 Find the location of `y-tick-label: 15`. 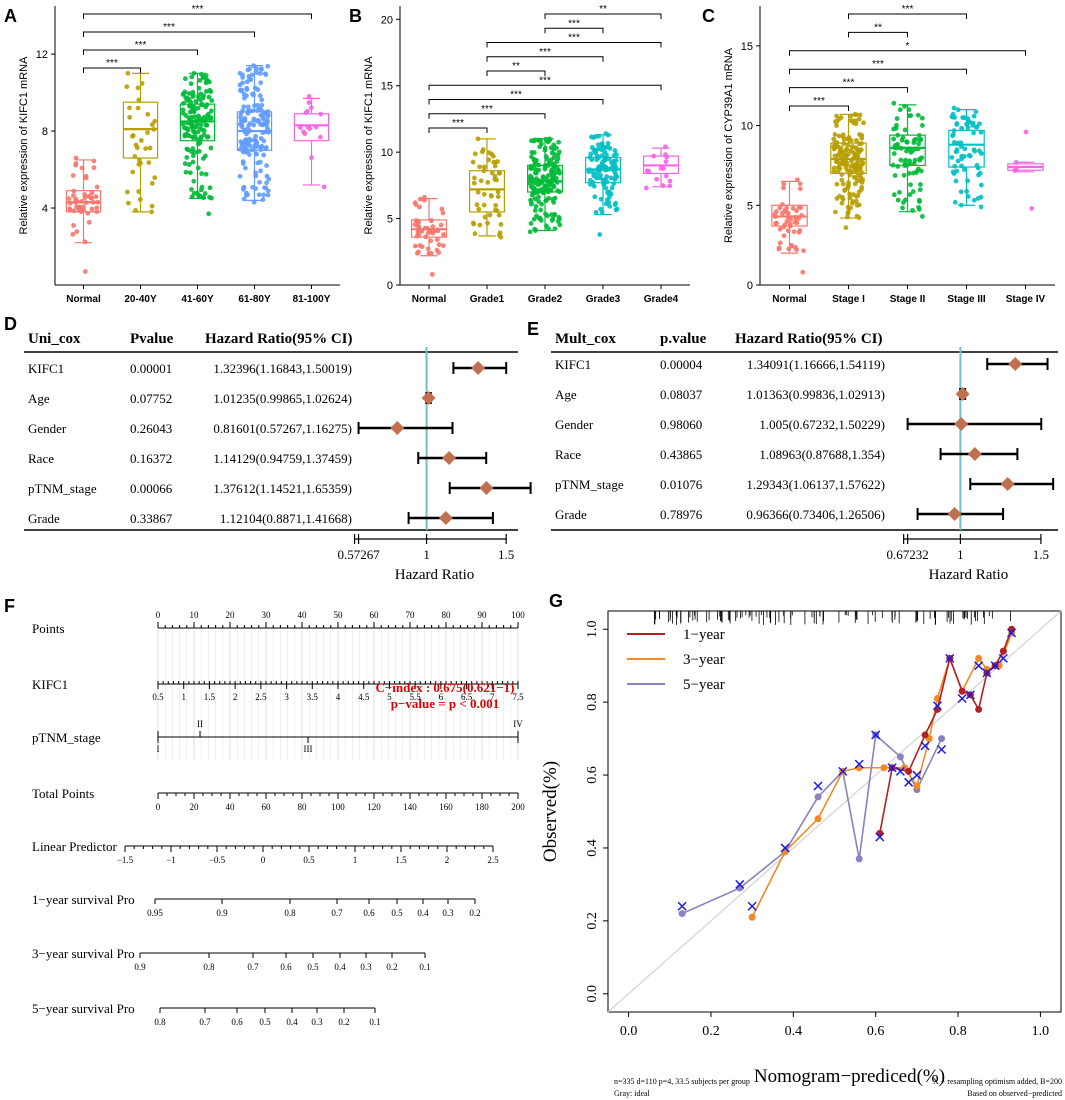

y-tick-label: 15 is located at coordinates (387, 87).